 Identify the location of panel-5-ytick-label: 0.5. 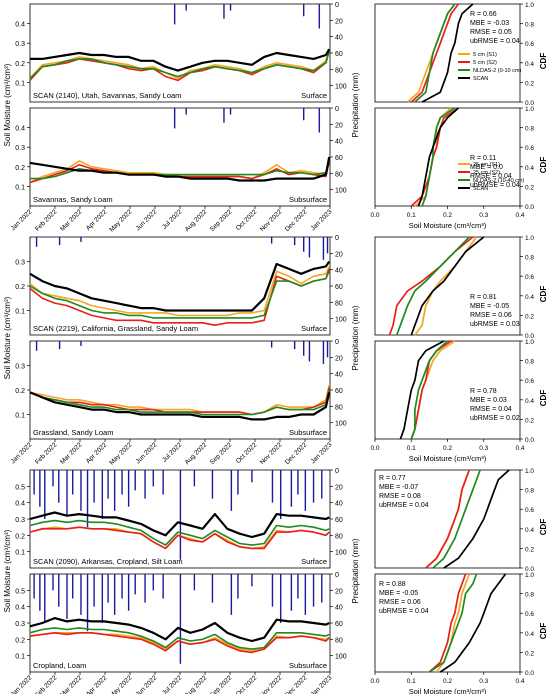
(20, 487).